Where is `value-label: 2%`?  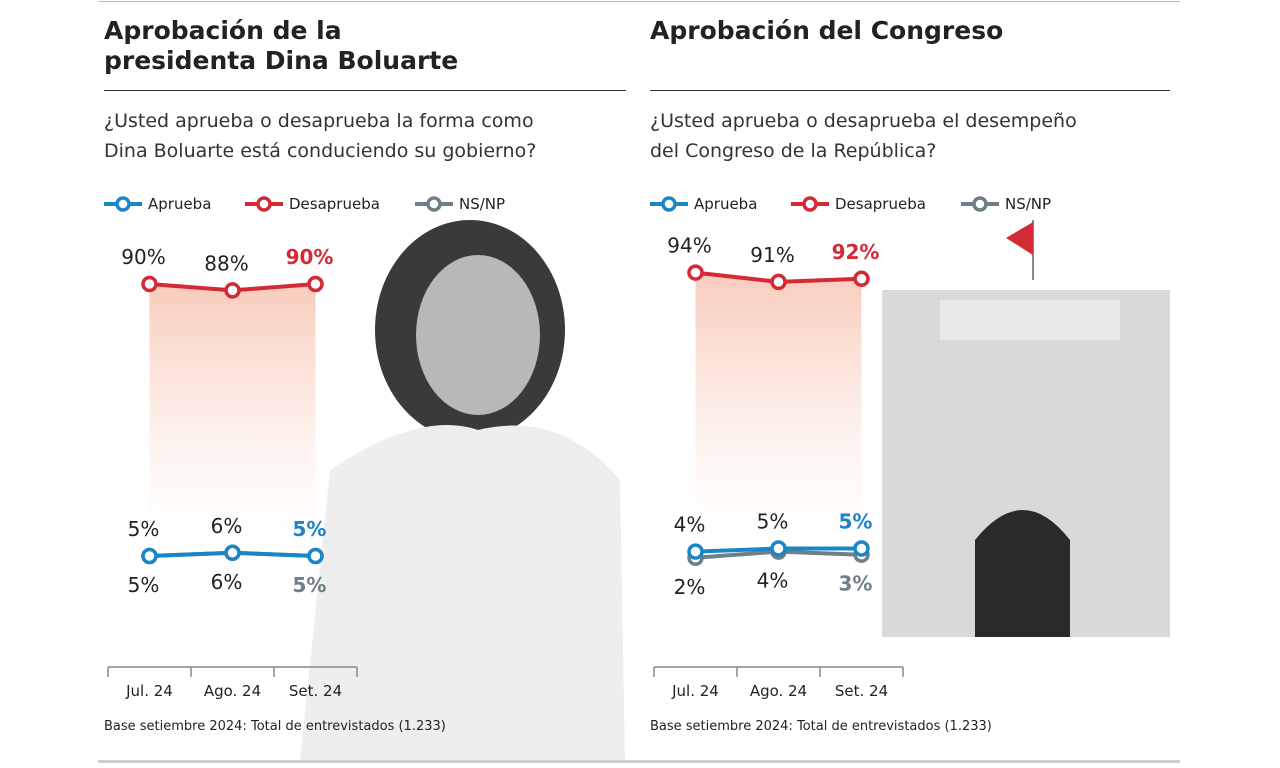
value-label: 2% is located at coordinates (690, 587).